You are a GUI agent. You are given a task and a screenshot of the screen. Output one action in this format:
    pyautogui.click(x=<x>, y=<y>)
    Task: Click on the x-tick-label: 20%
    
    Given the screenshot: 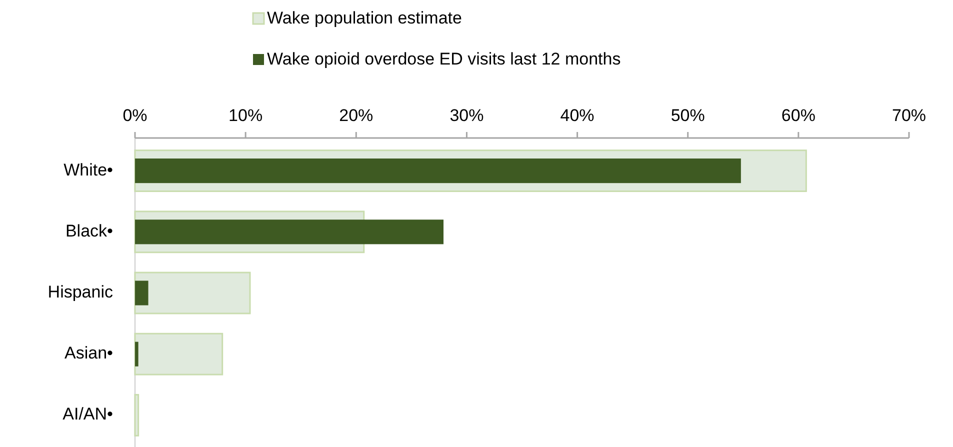 What is the action you would take?
    pyautogui.click(x=356, y=115)
    